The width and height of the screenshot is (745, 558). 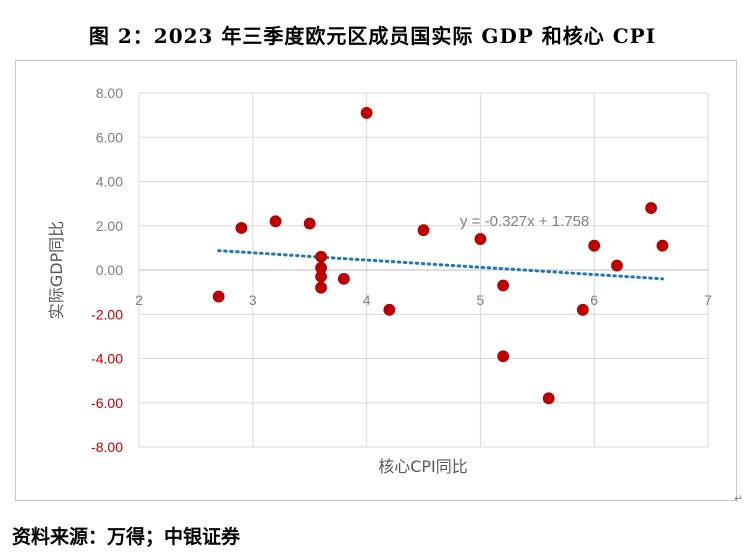 What do you see at coordinates (107, 359) in the screenshot?
I see `y-tick-label: -4.00` at bounding box center [107, 359].